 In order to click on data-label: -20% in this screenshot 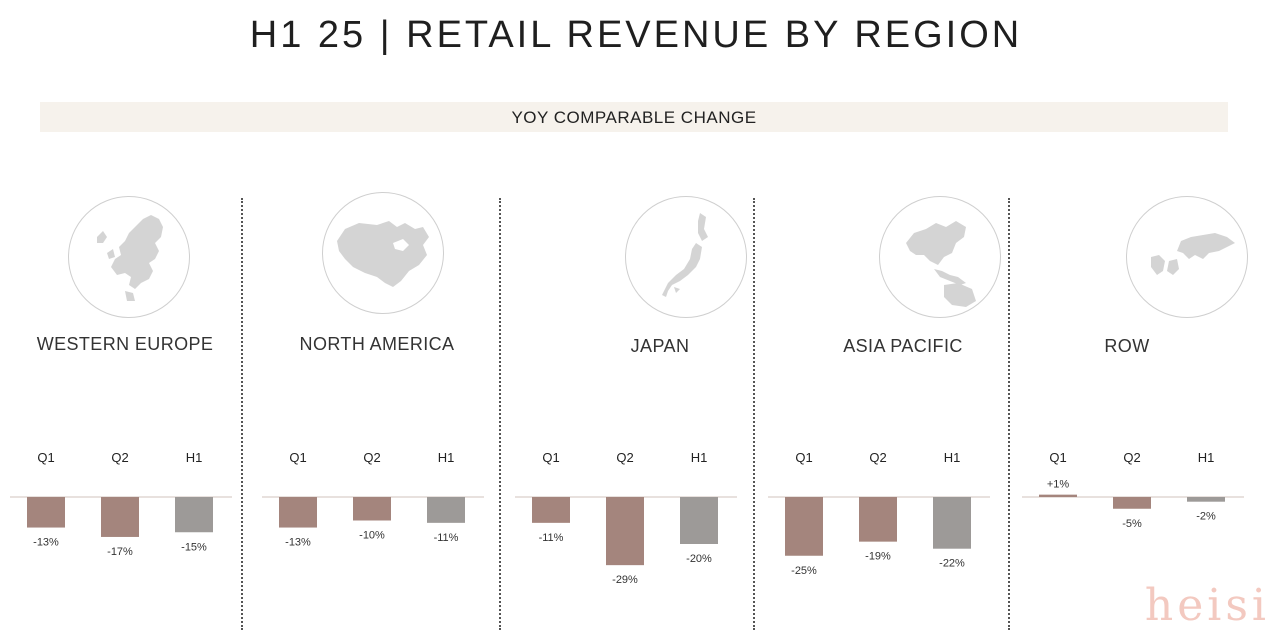, I will do `click(699, 559)`.